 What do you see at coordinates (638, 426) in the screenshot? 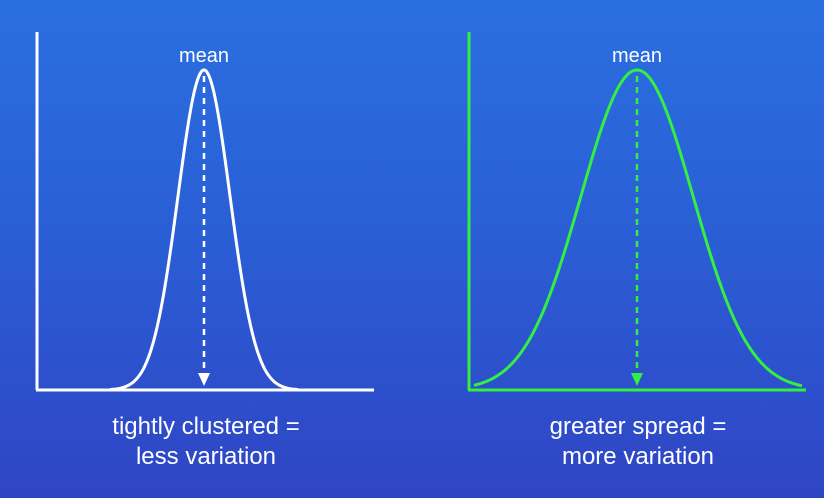
I see `caption-line-1: greater spread =` at bounding box center [638, 426].